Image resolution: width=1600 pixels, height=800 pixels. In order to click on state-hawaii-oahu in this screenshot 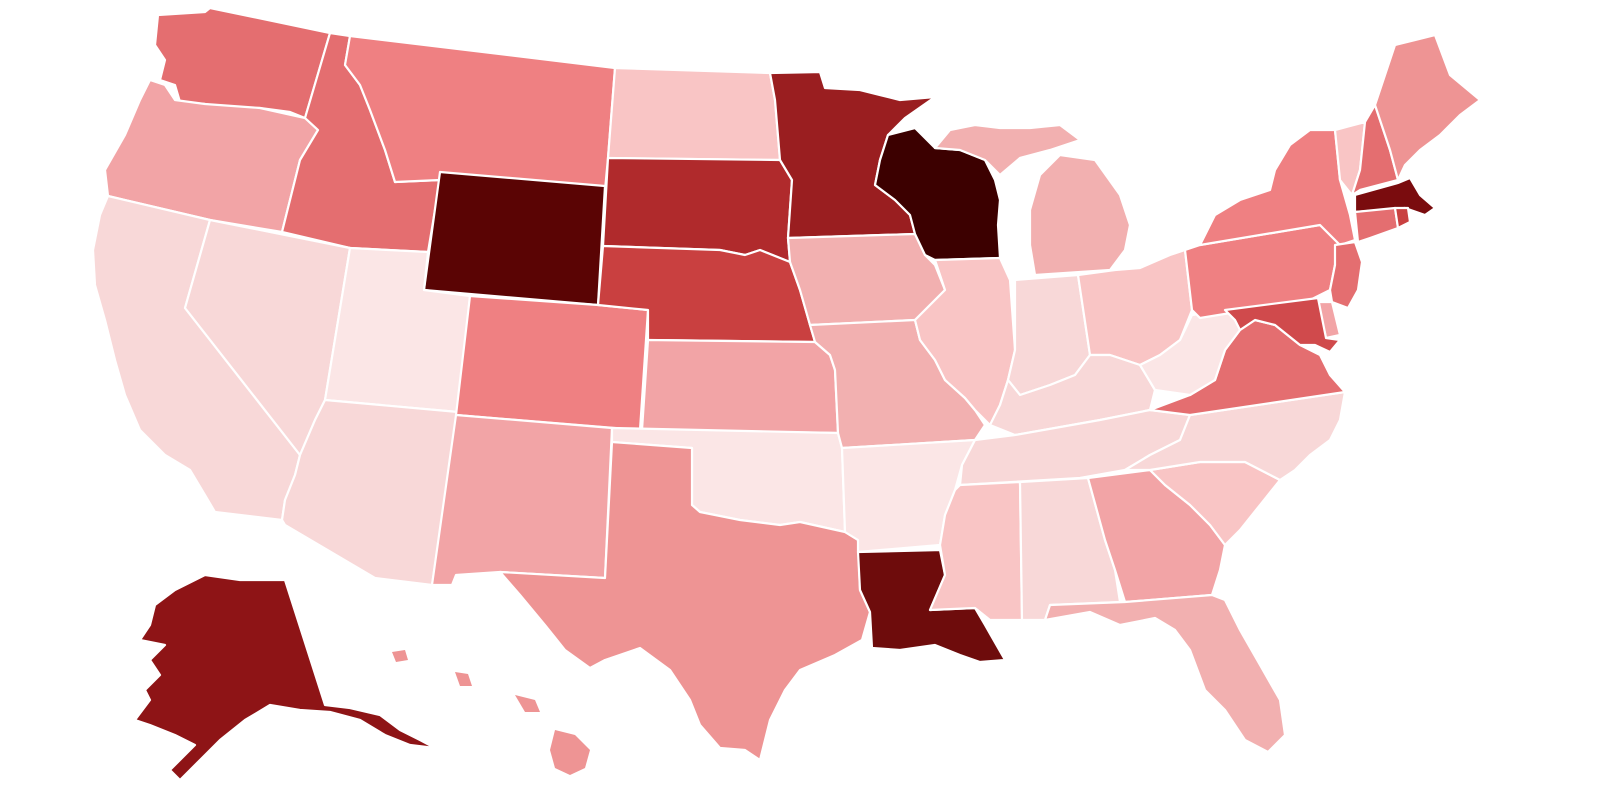, I will do `click(463, 679)`.